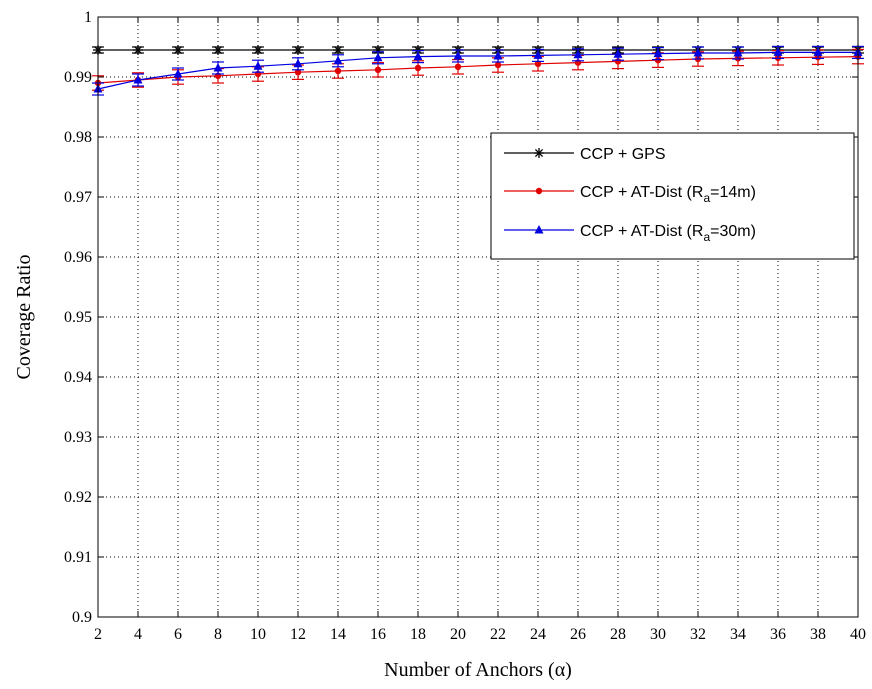 This screenshot has width=872, height=689. I want to click on x-tick-label: 6, so click(178, 634).